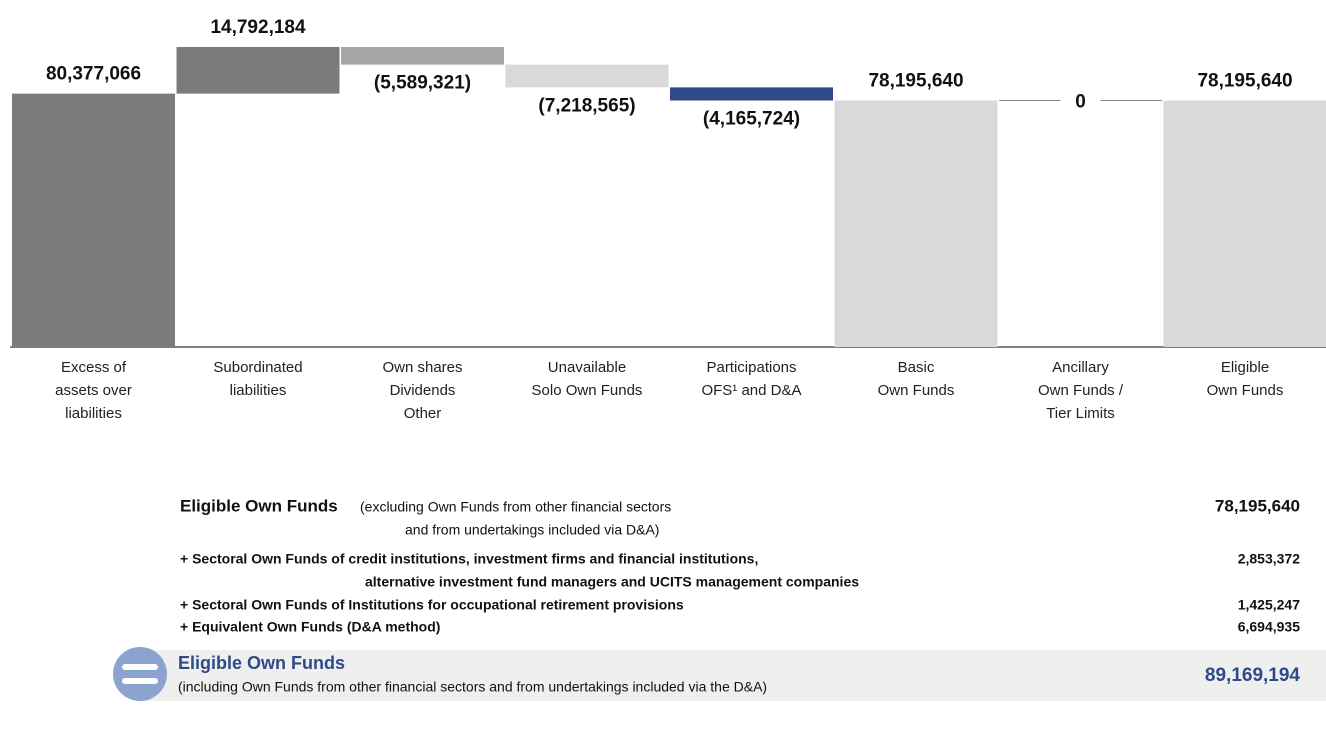  What do you see at coordinates (310, 627) in the screenshot?
I see `row-text: + Equivalent Own Funds (D&A method)` at bounding box center [310, 627].